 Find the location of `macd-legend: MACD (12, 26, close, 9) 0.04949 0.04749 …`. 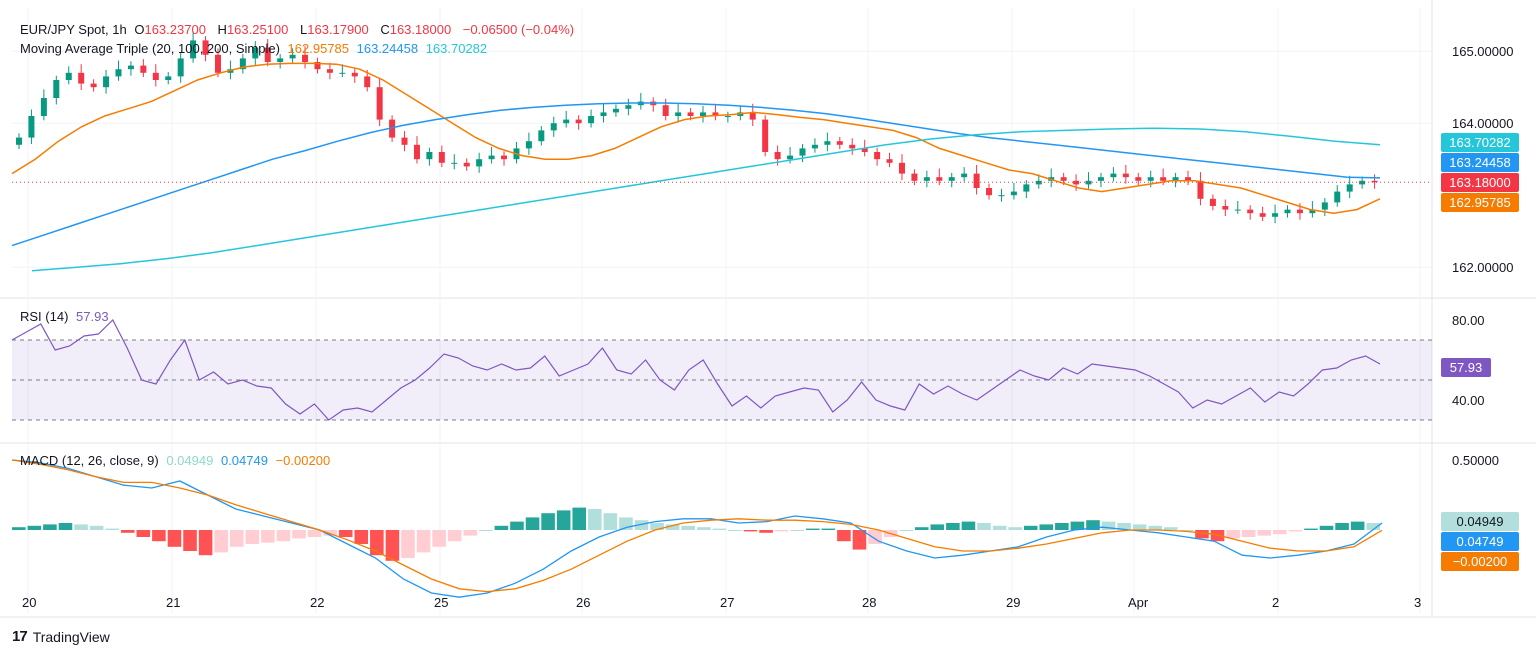

macd-legend: MACD (12, 26, close, 9) 0.04949 0.04749 … is located at coordinates (177, 461).